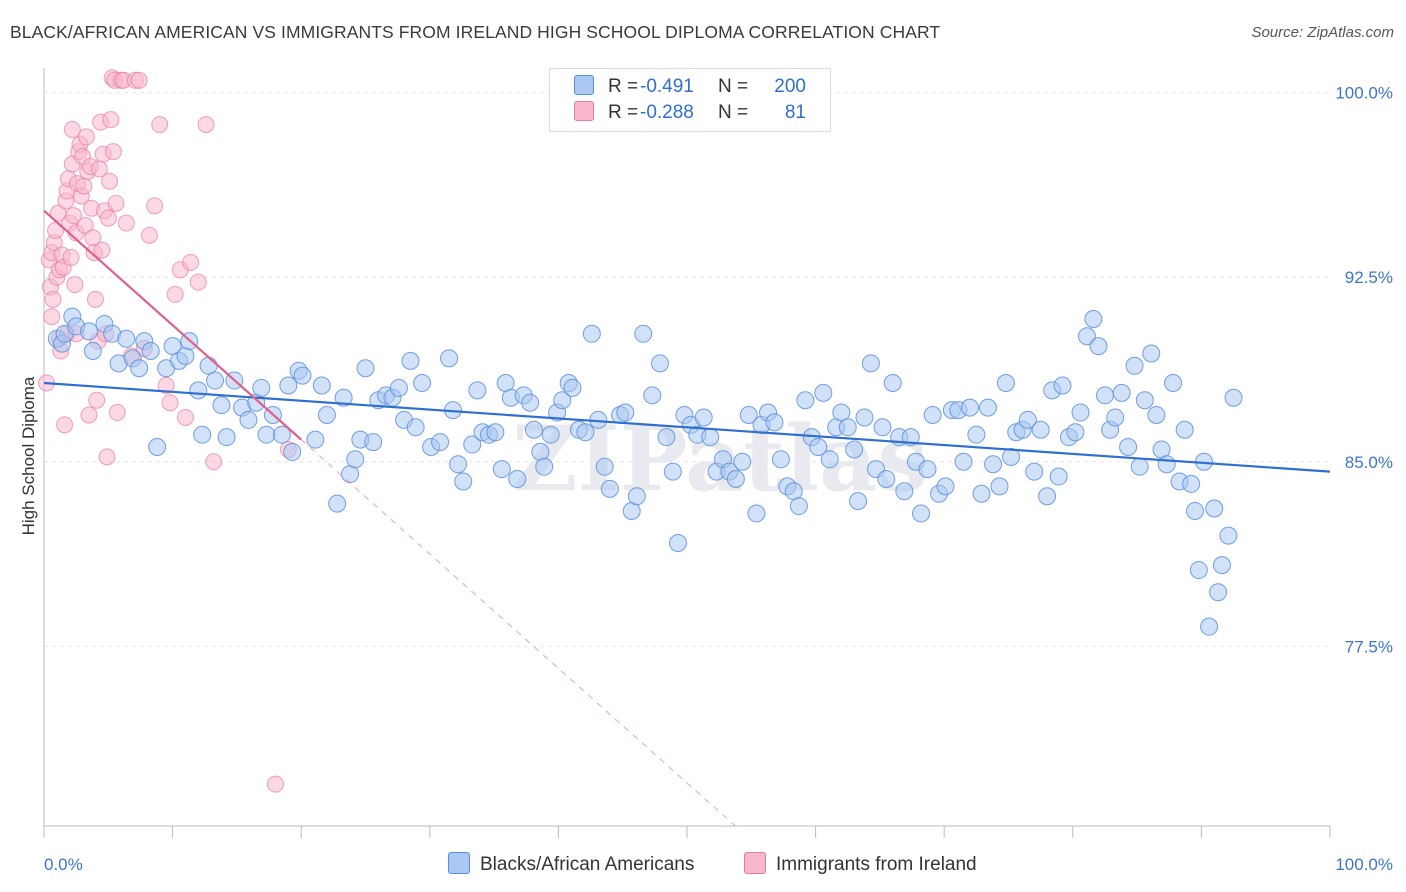 This screenshot has height=892, width=1406. I want to click on y-tick-label: 85.0%, so click(1369, 462).